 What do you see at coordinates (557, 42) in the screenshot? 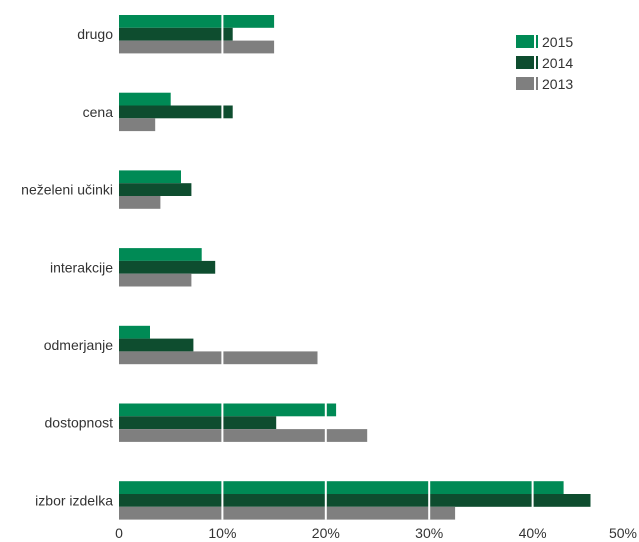
I see `legend-label: 2015` at bounding box center [557, 42].